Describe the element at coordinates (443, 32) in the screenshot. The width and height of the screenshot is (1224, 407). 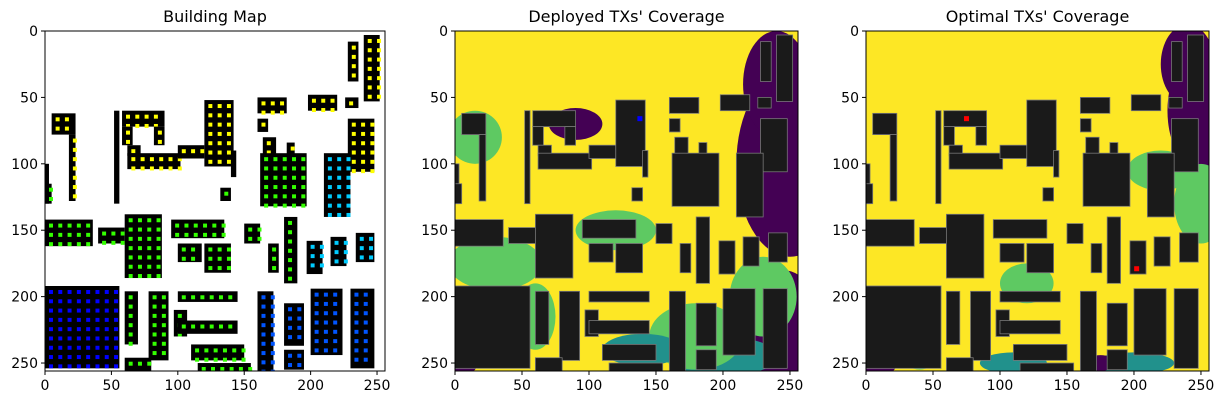
I see `y-tick-label-1-0: 0` at that location.